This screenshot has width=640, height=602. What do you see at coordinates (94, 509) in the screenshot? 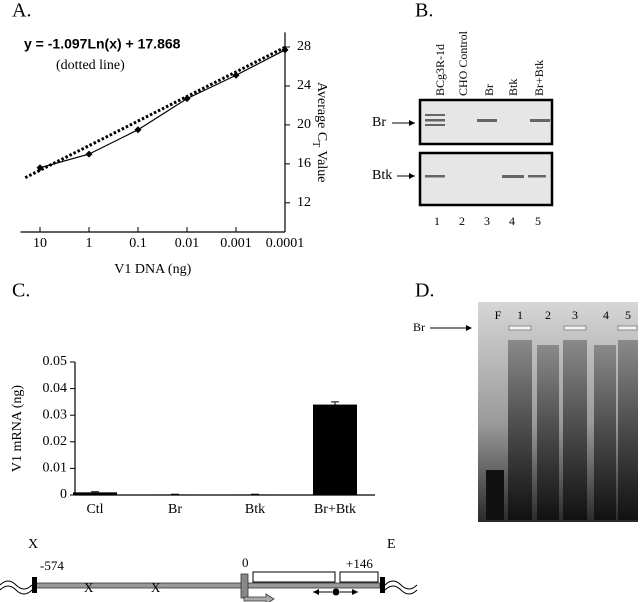
I see `x-tick-label: Ctl` at bounding box center [94, 509].